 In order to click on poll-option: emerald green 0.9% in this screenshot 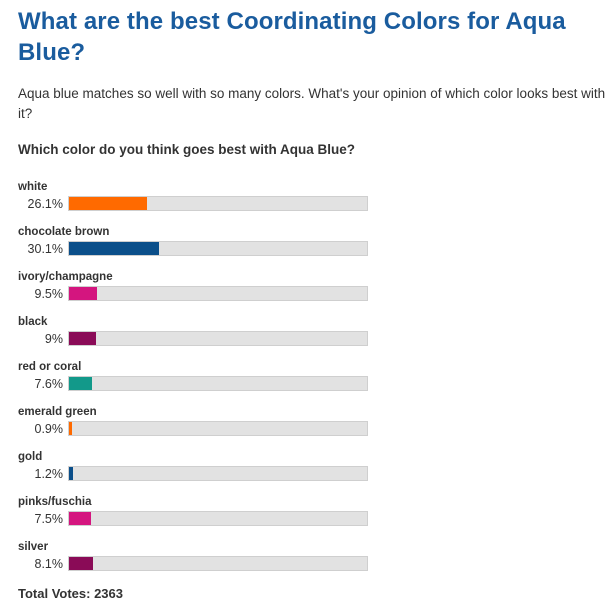, I will do `click(314, 424)`.